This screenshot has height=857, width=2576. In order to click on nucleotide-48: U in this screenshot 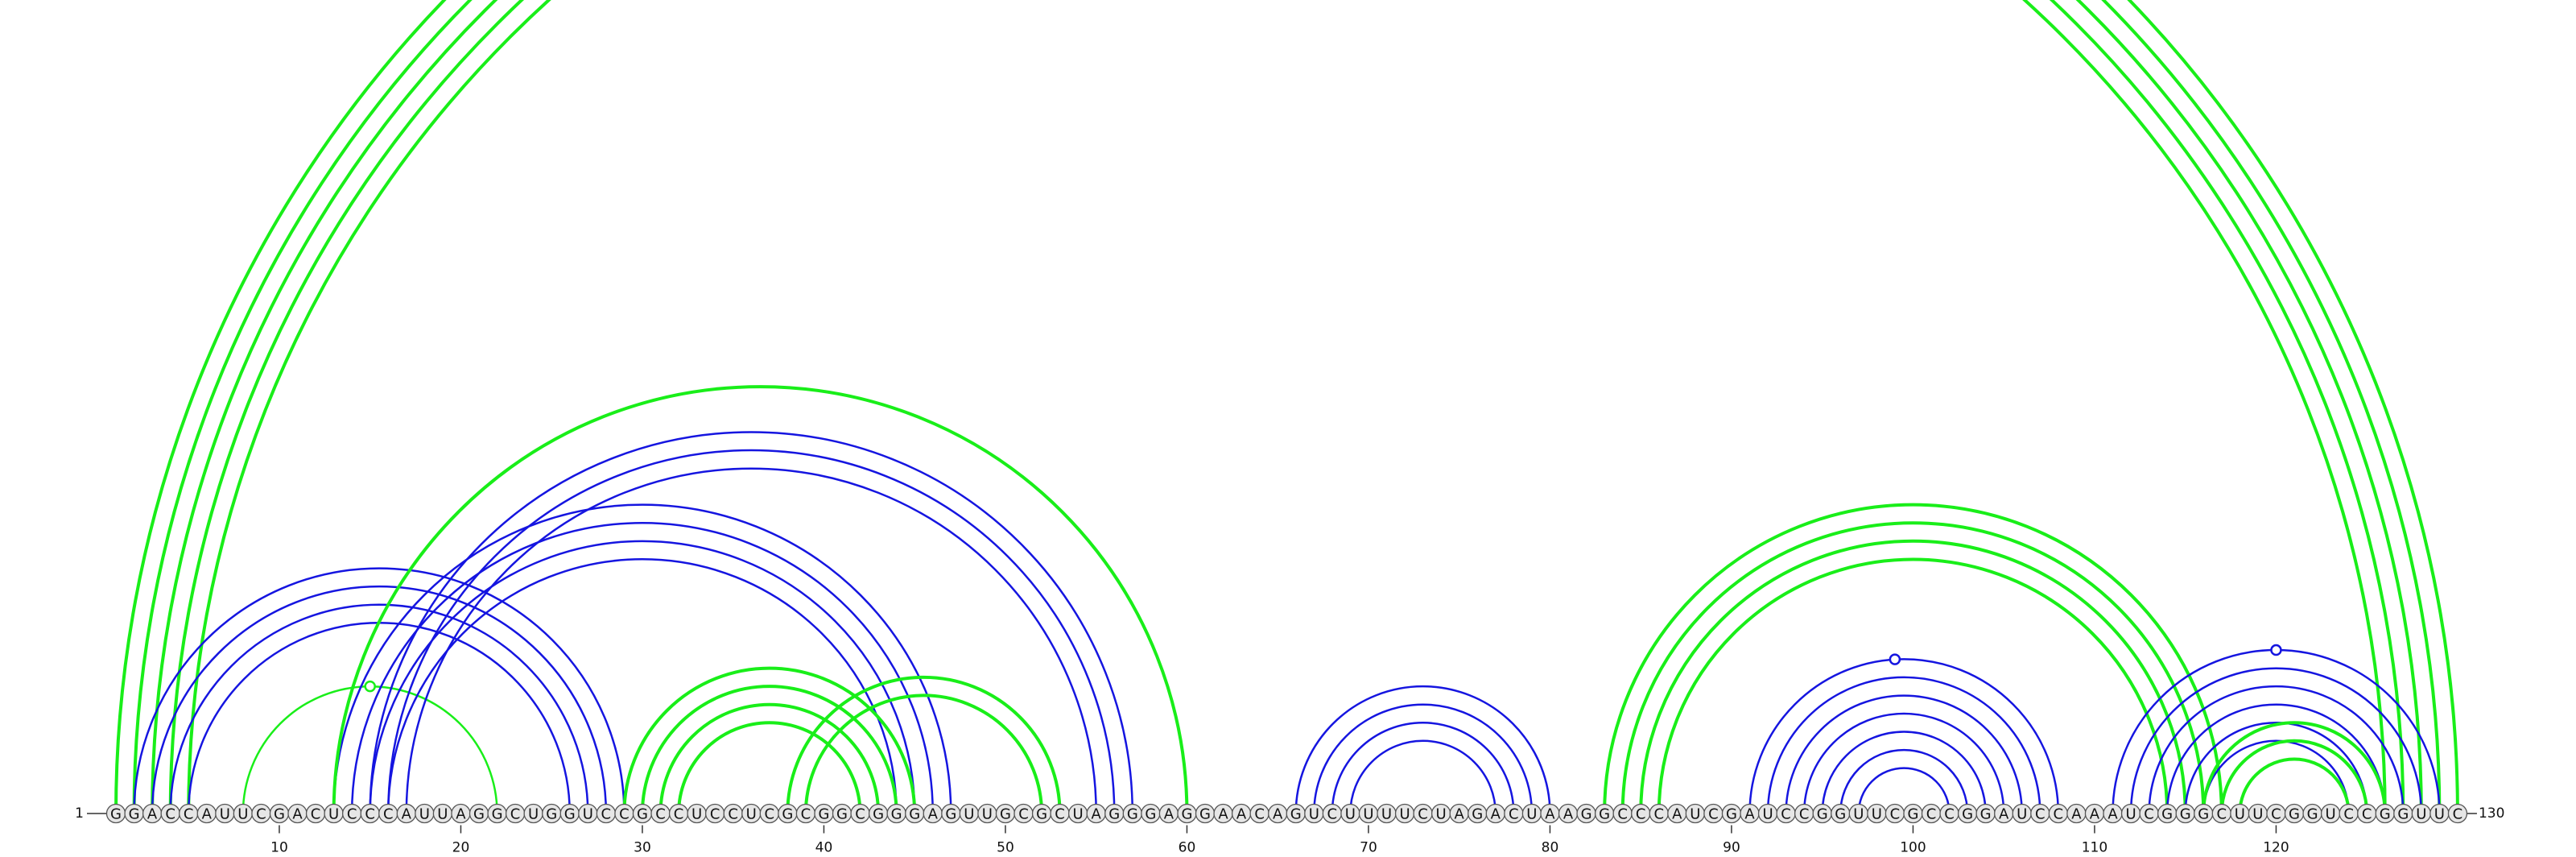, I will do `click(969, 813)`.